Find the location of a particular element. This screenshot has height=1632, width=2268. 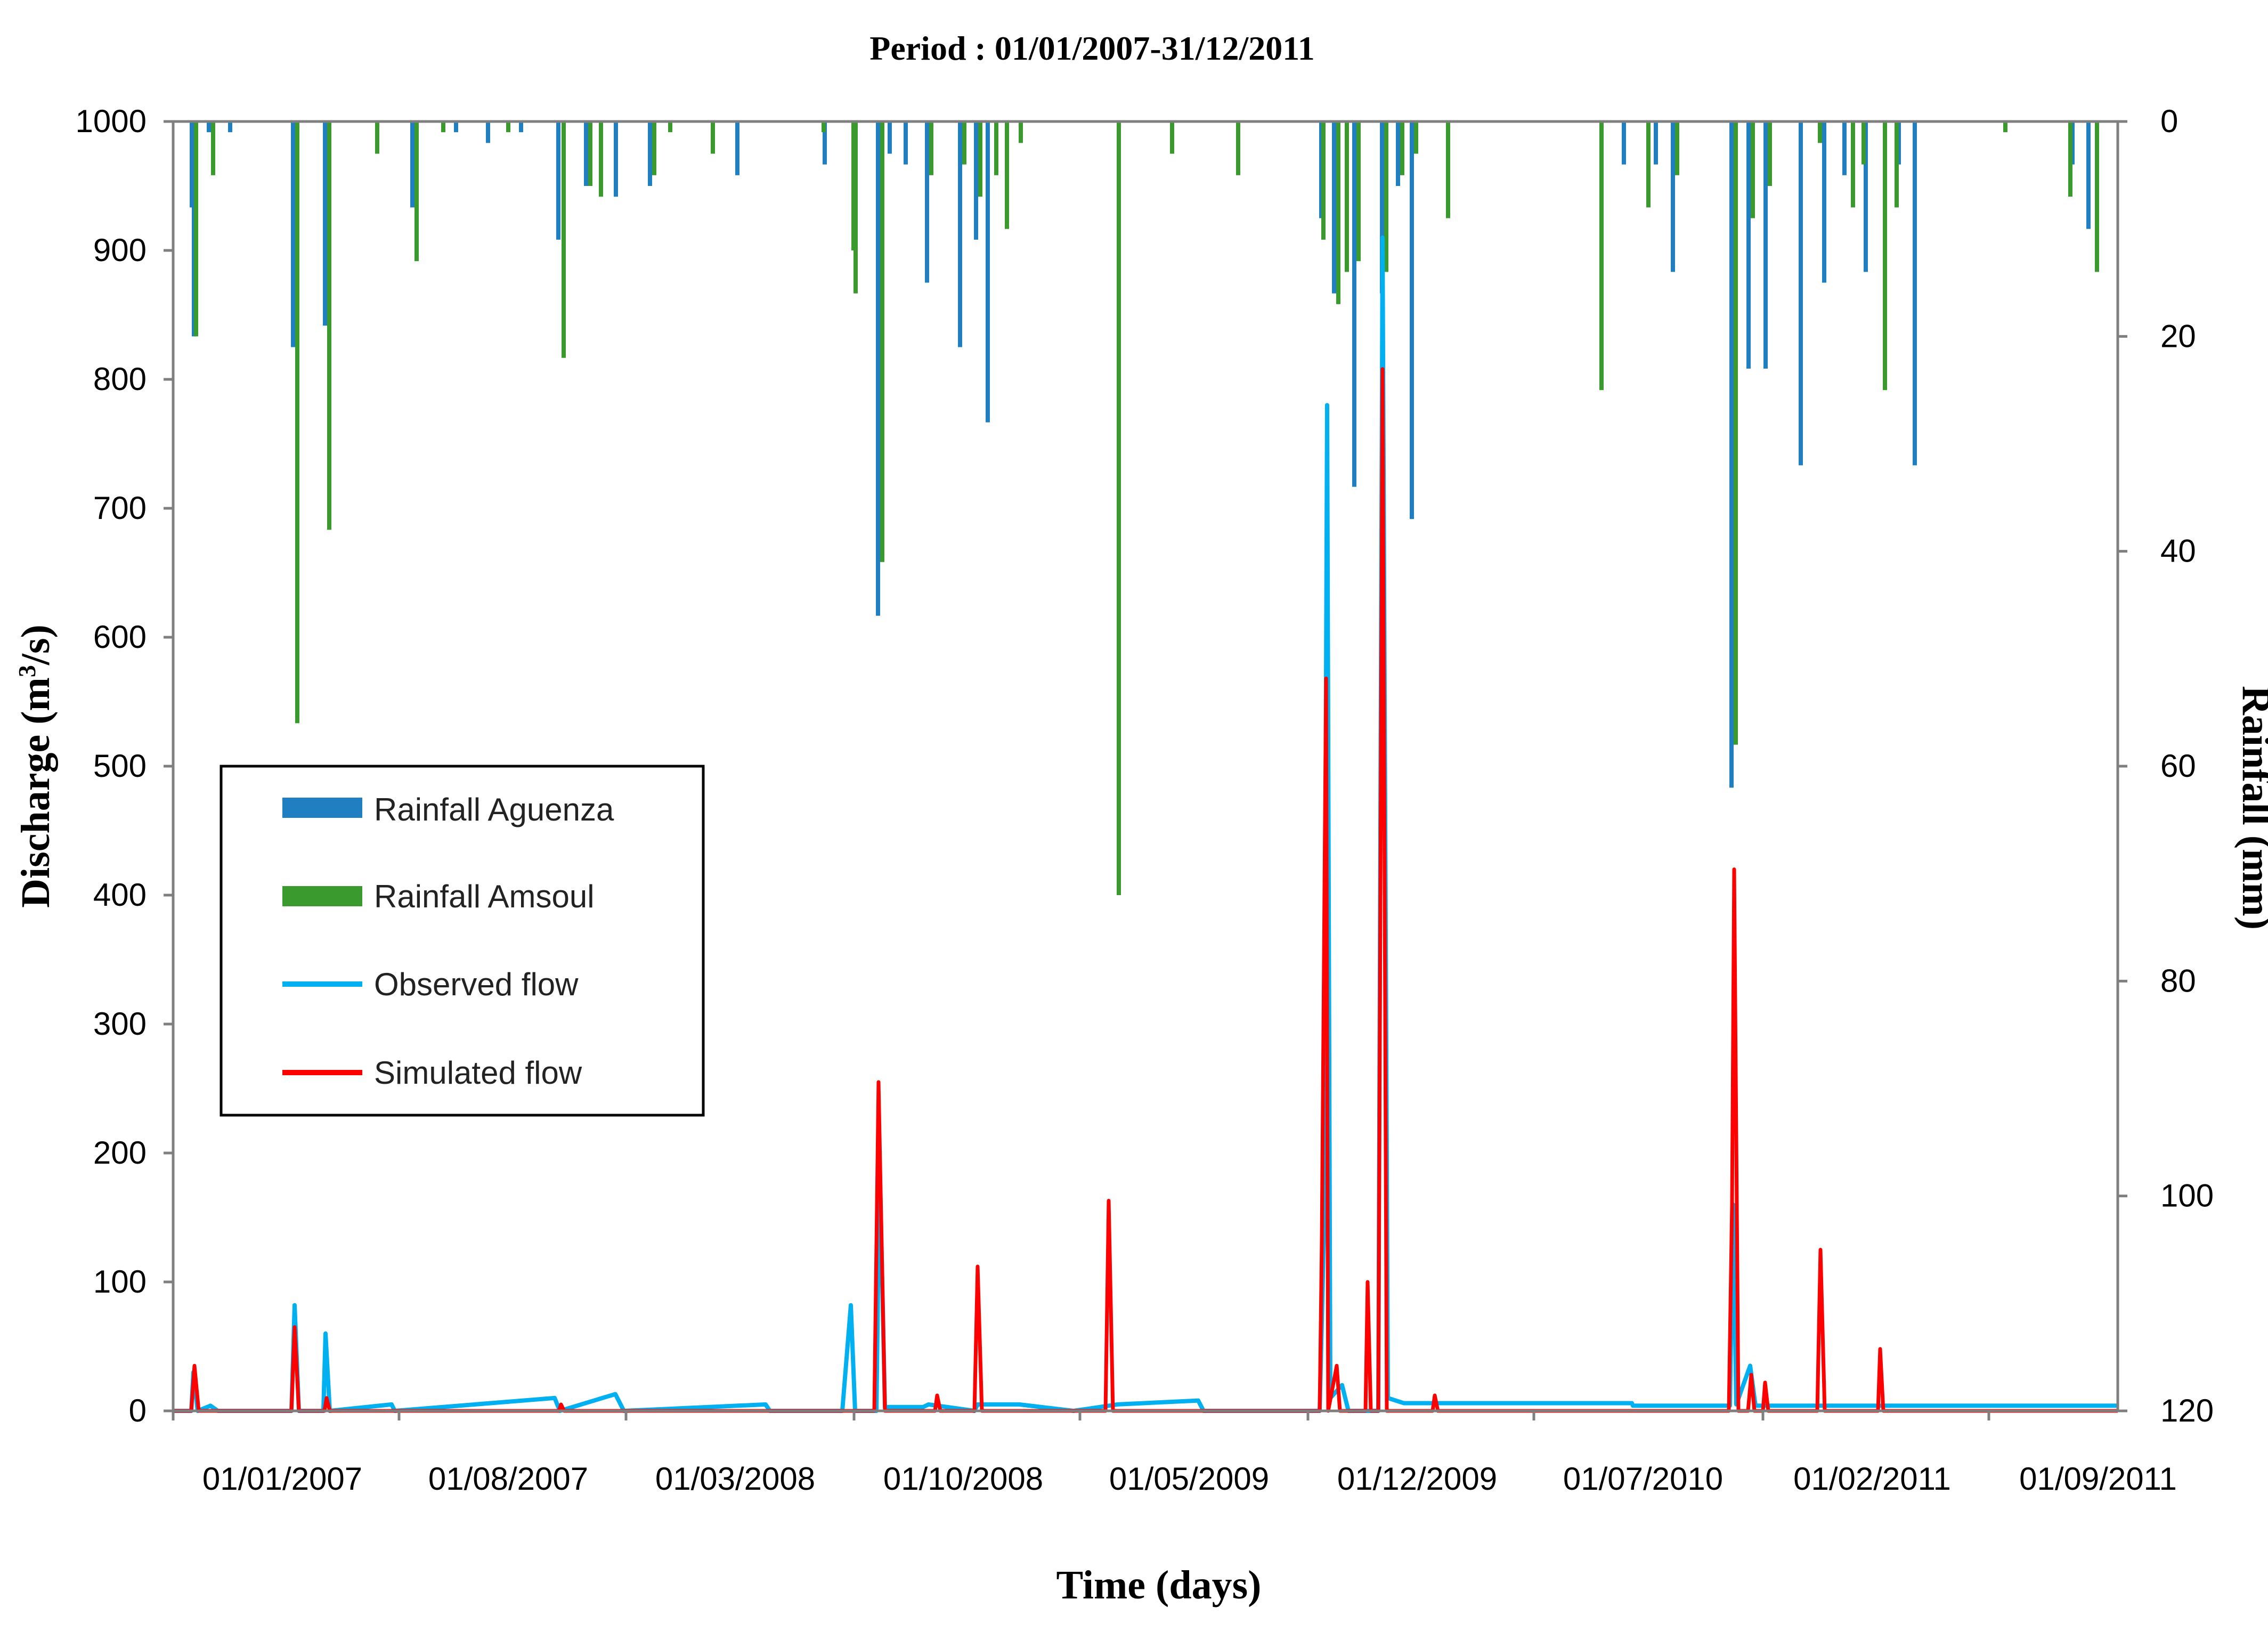

left-axis-ticks: 0 100 200 300 400 500 600 700 800 900 1000 is located at coordinates (124, 765).